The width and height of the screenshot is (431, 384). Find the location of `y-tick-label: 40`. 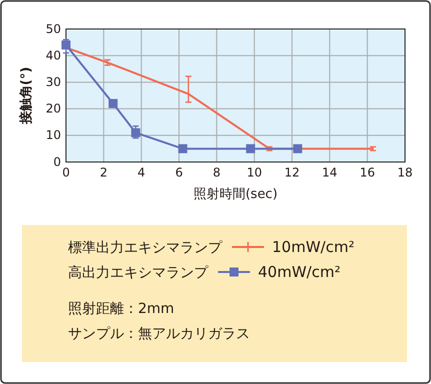

y-tick-label: 40 is located at coordinates (53, 55).